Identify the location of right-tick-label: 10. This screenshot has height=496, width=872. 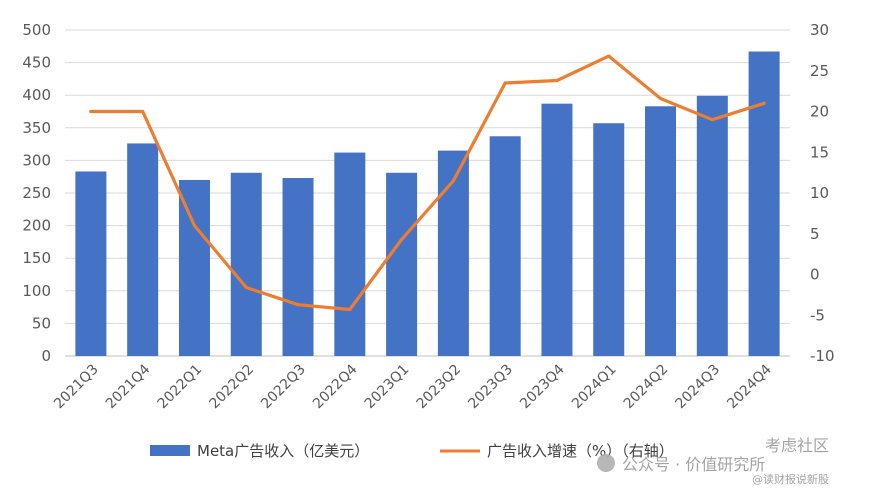
(819, 193).